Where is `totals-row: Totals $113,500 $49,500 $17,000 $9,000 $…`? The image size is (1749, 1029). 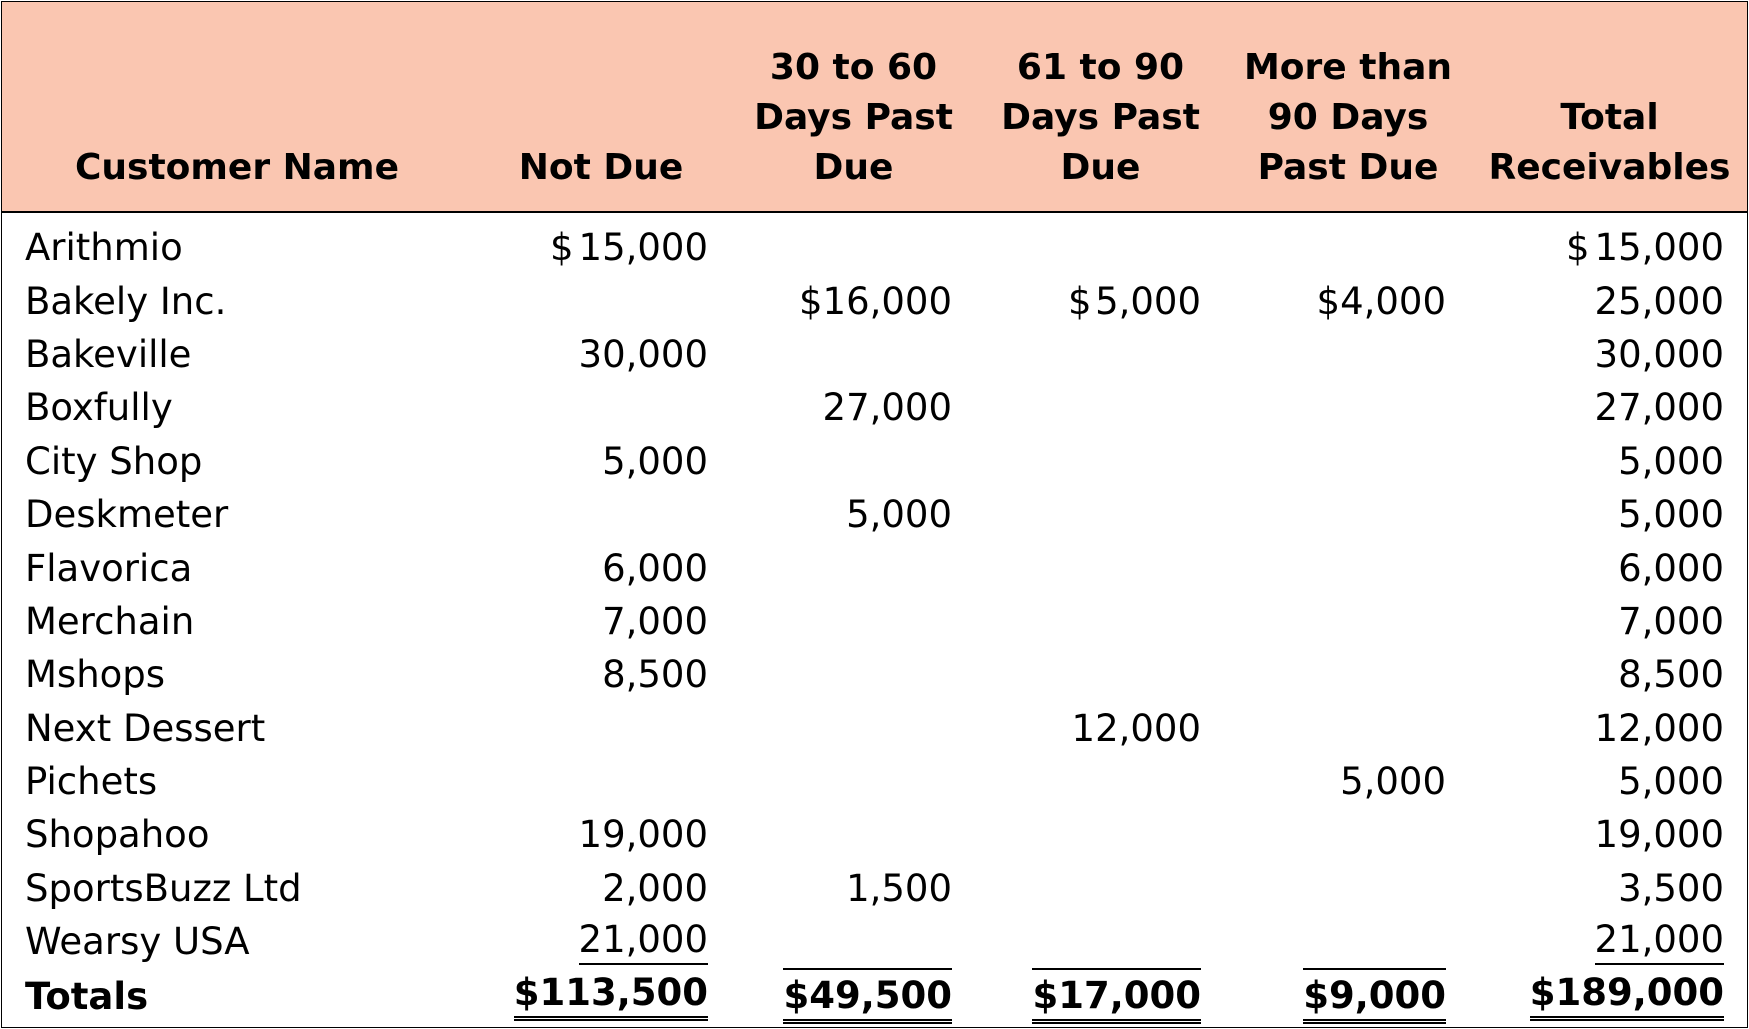 totals-row: Totals $113,500 $49,500 $17,000 $9,000 $… is located at coordinates (874, 996).